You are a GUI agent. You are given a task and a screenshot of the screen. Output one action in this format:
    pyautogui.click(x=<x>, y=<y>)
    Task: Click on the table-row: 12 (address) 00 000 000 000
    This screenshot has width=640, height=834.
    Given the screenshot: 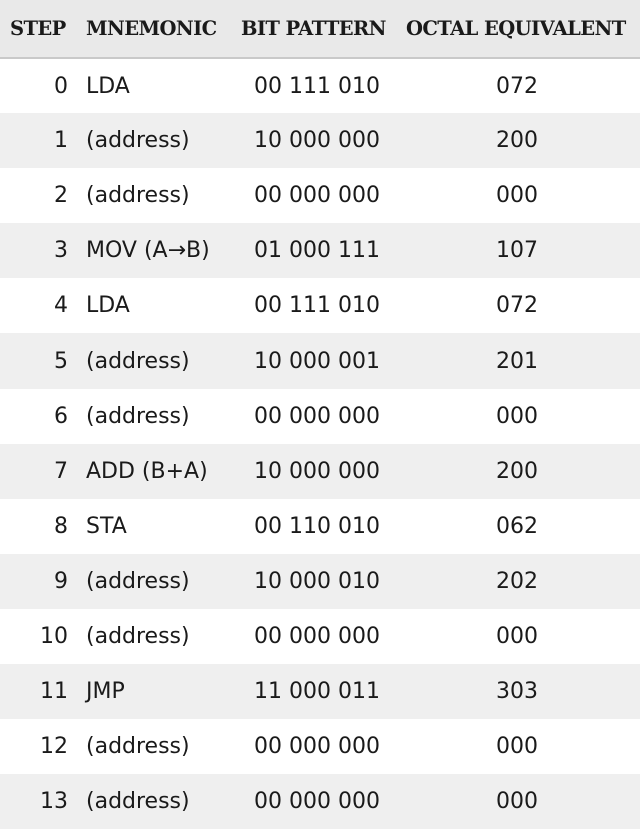 What is the action you would take?
    pyautogui.click(x=320, y=747)
    